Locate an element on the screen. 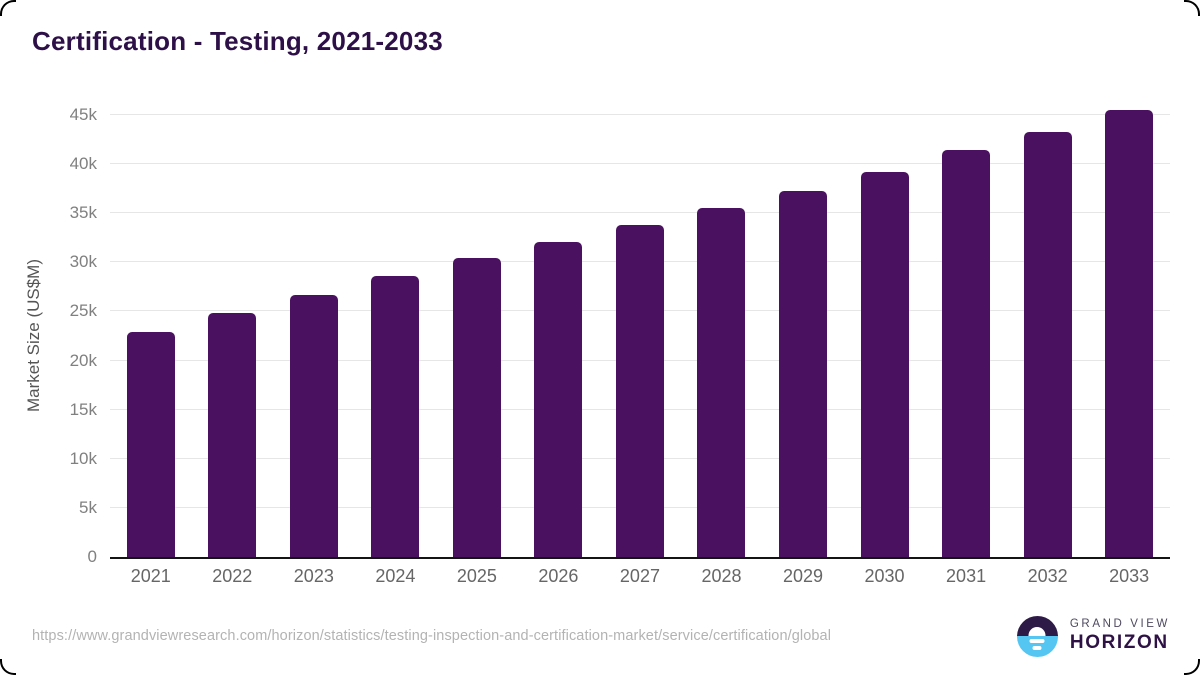 The width and height of the screenshot is (1200, 675). bar-slot-2029 is located at coordinates (803, 336).